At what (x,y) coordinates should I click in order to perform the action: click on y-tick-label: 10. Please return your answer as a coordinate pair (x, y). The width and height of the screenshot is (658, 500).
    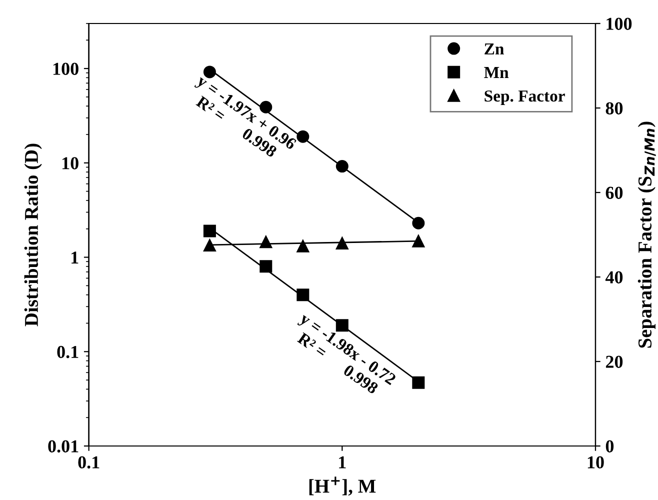
    Looking at the image, I should click on (70, 163).